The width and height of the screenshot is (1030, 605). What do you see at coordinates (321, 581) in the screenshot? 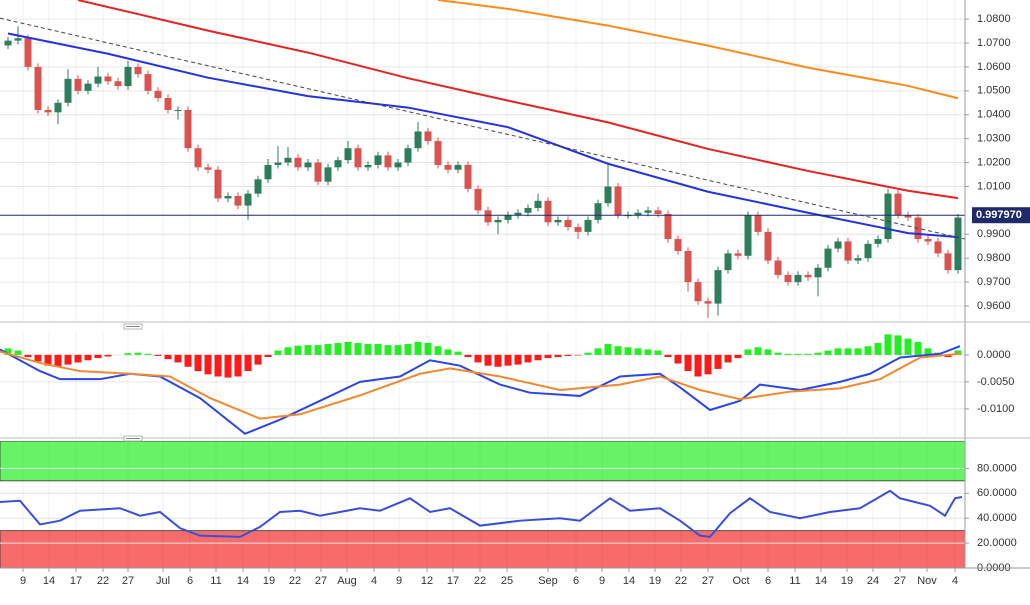
I see `x-tick-label: 27` at bounding box center [321, 581].